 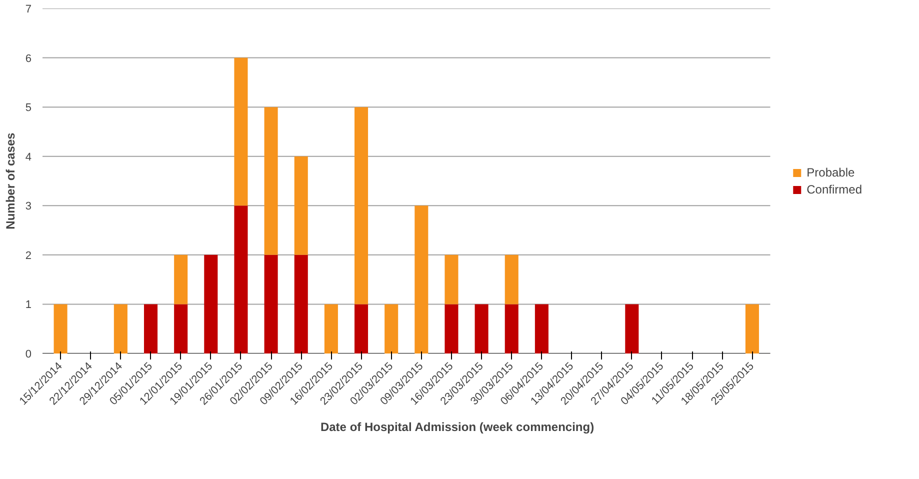 What do you see at coordinates (28, 58) in the screenshot?
I see `y-tick-label: 6` at bounding box center [28, 58].